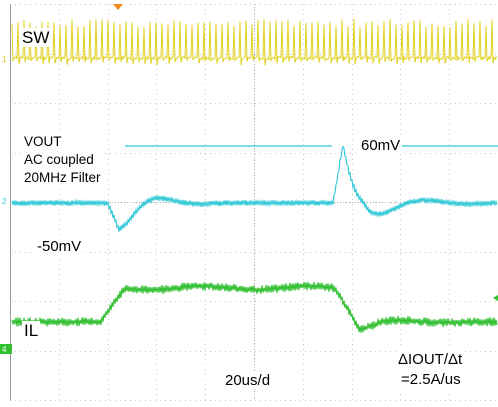 This screenshot has height=407, width=498. I want to click on channel-4-marker: 4, so click(4, 349).